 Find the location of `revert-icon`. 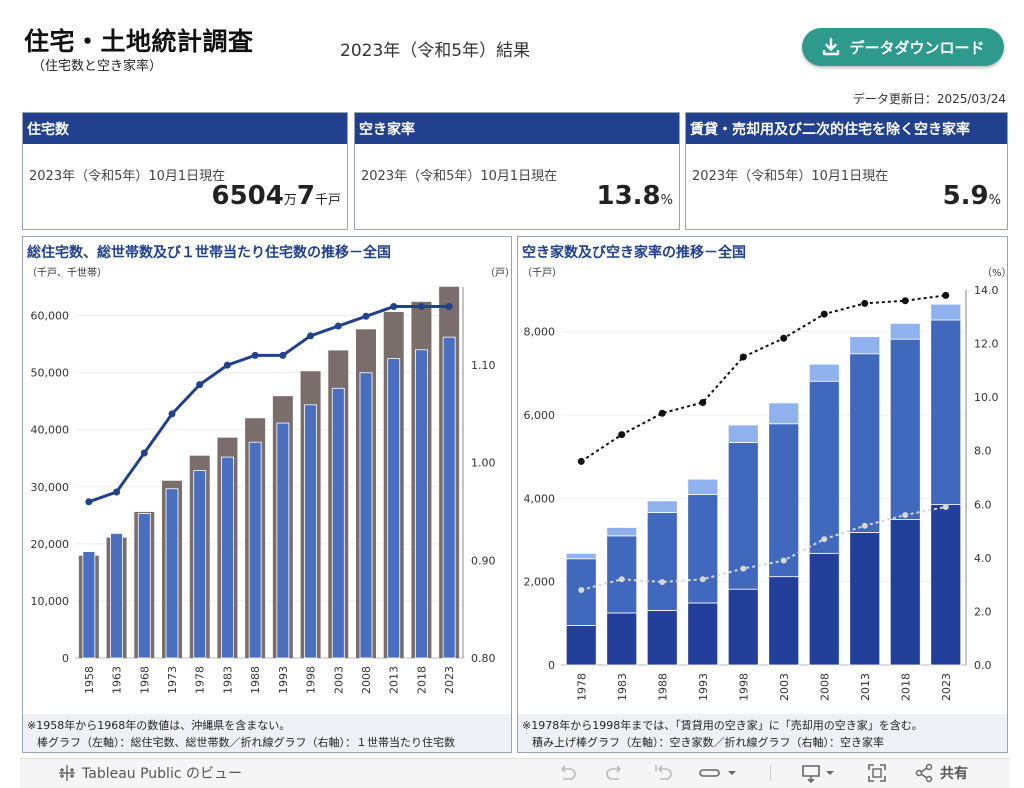

revert-icon is located at coordinates (663, 773).